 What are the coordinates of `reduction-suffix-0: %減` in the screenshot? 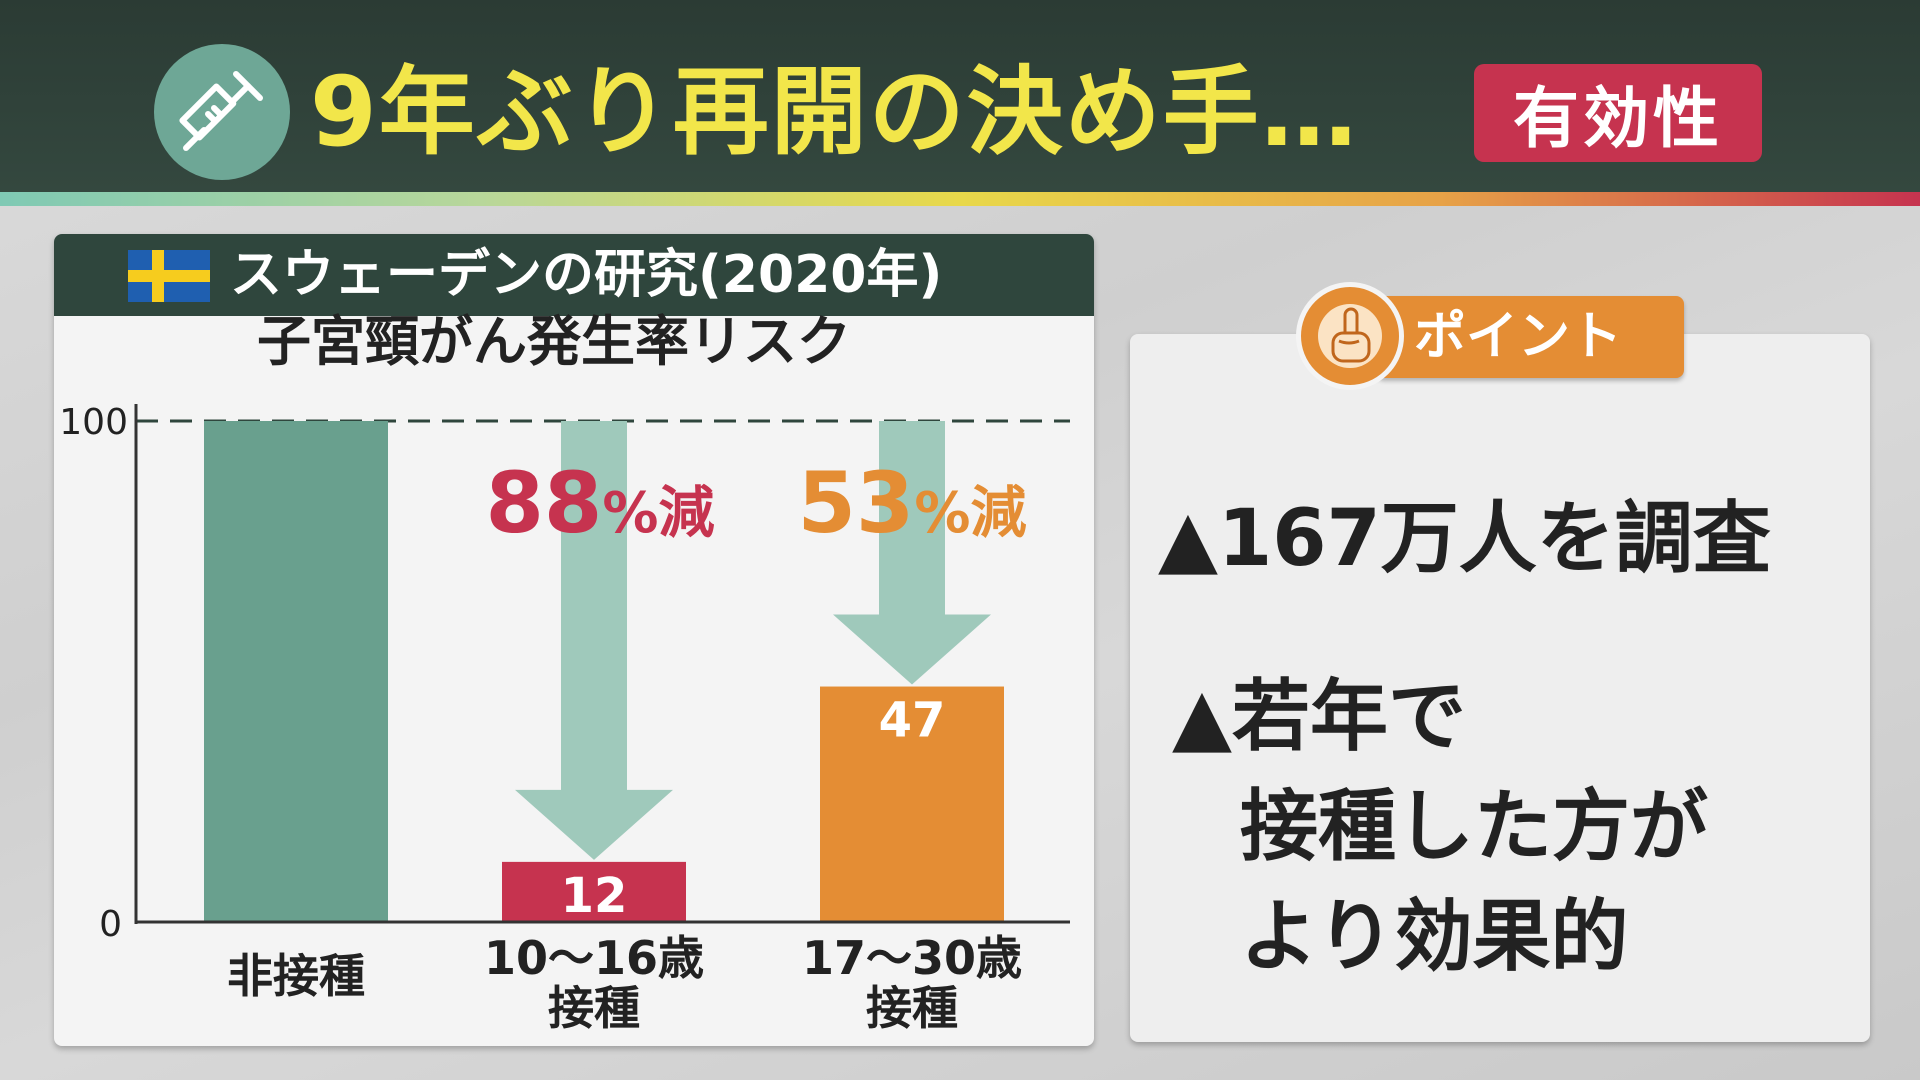 It's located at (658, 513).